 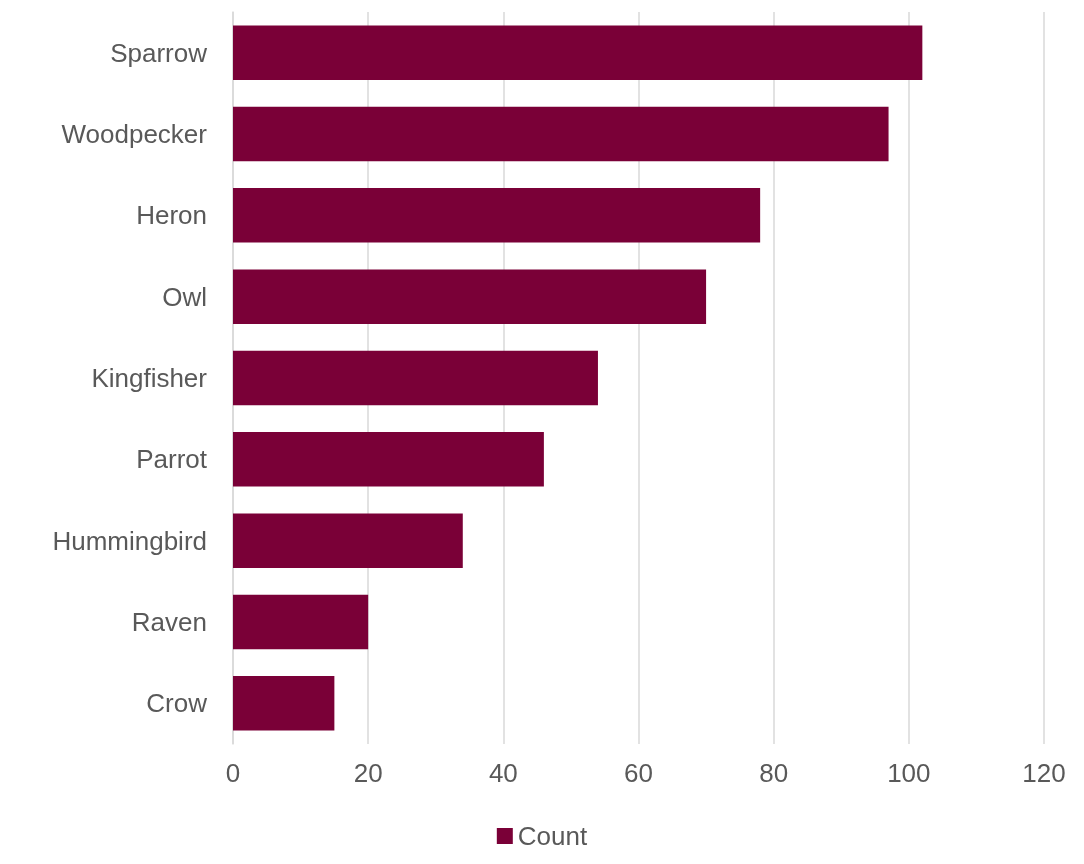 What do you see at coordinates (159, 52) in the screenshot?
I see `y-tick-label: Sparrow` at bounding box center [159, 52].